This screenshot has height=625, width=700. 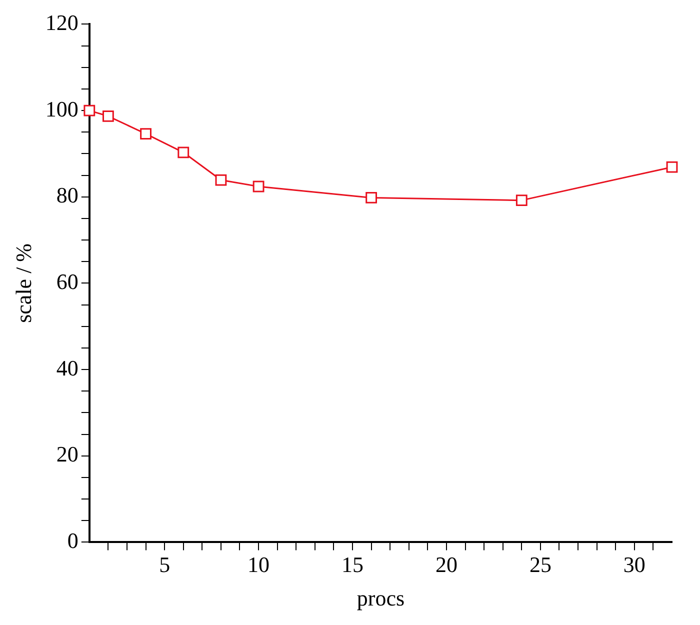 What do you see at coordinates (67, 367) in the screenshot?
I see `y-tick-label: 40` at bounding box center [67, 367].